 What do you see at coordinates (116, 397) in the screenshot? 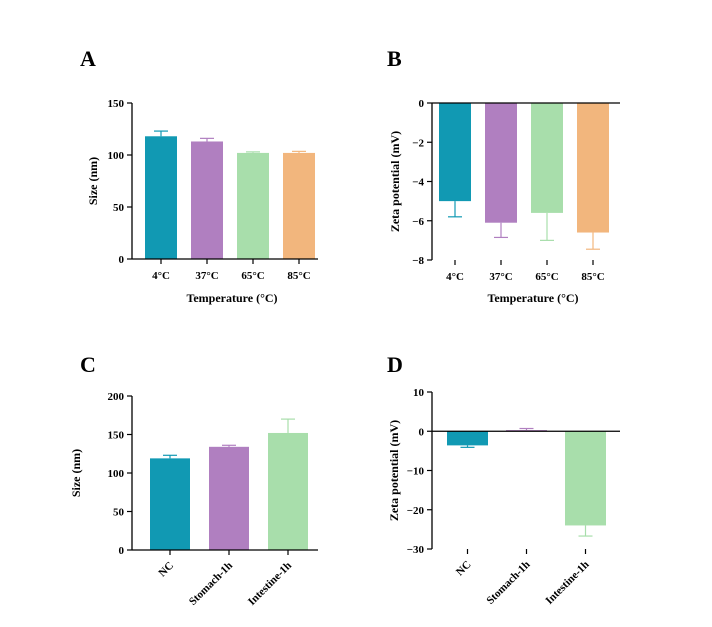
I see `y-tick-label: 200` at bounding box center [116, 397].